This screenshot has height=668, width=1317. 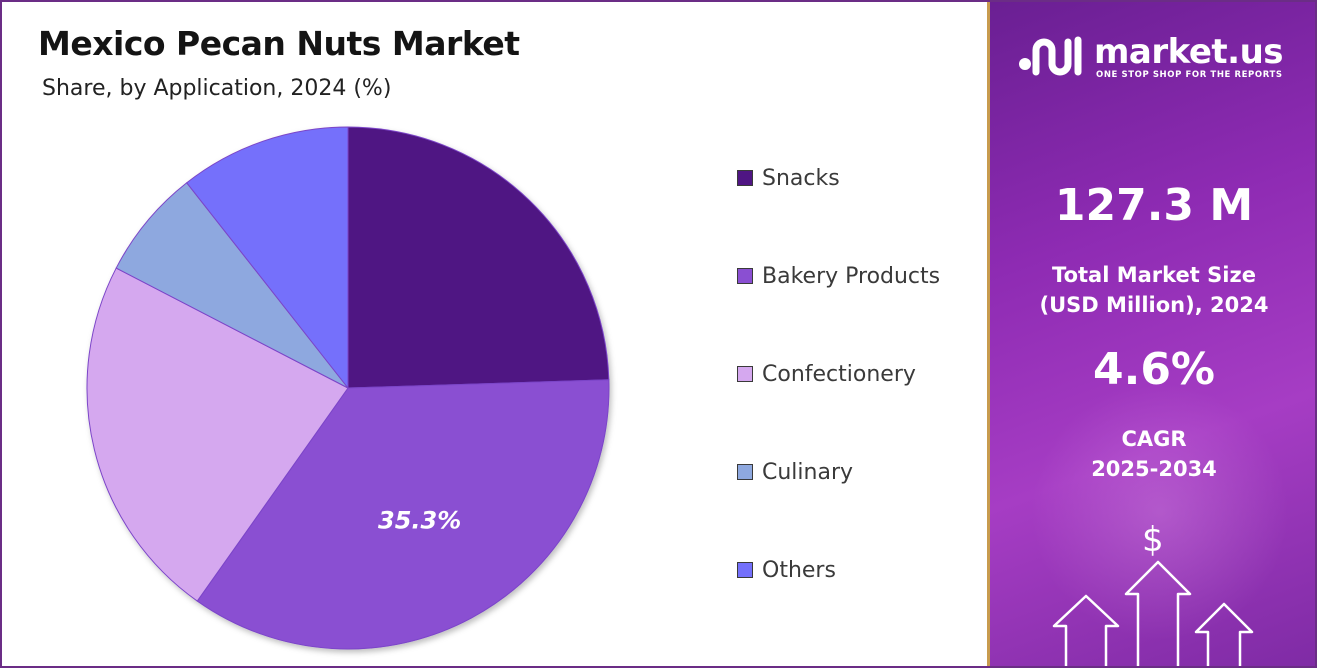 What do you see at coordinates (1153, 540) in the screenshot?
I see `dollar-sign-icon: $` at bounding box center [1153, 540].